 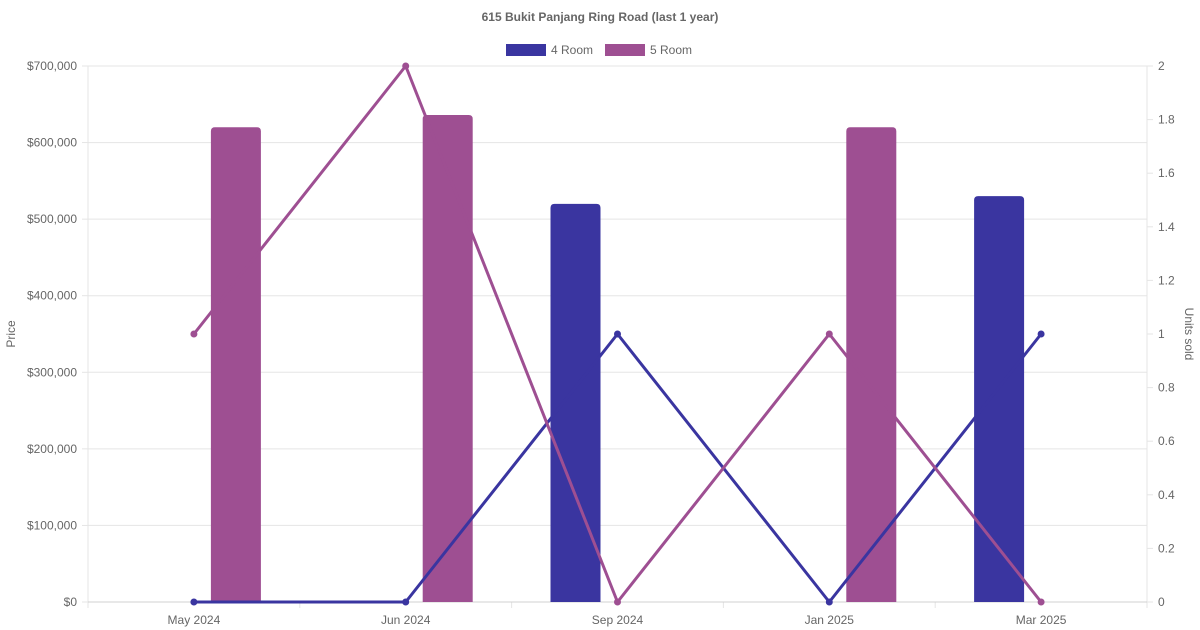 I want to click on left-tick-label: $700,000, so click(x=52, y=66).